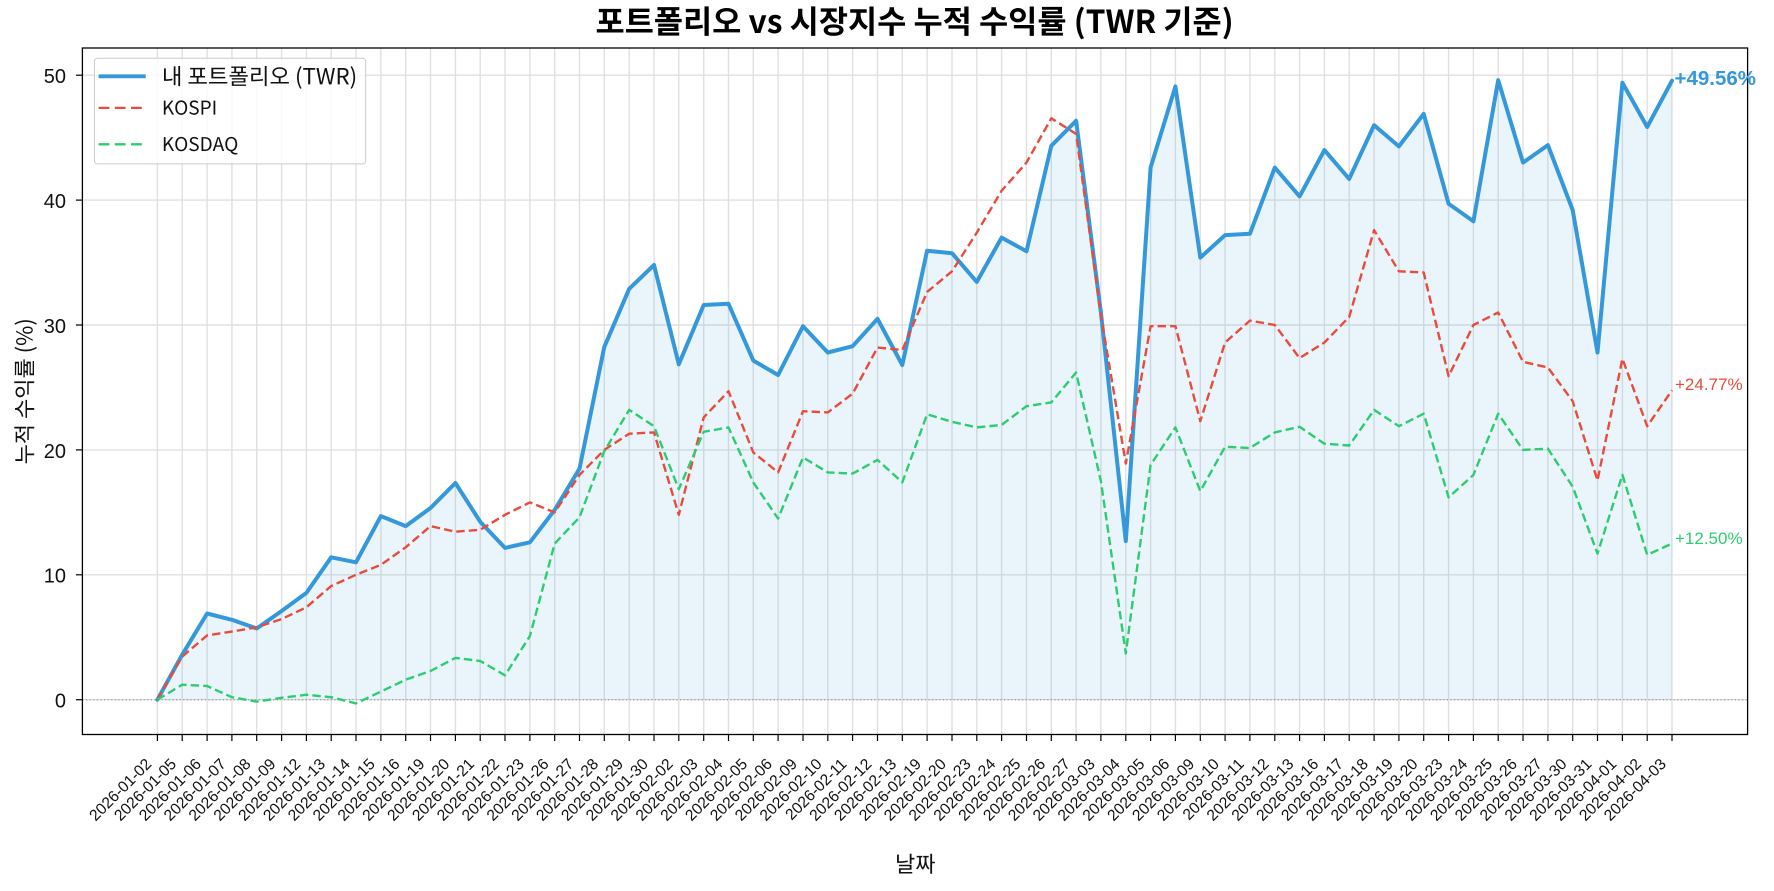  I want to click on svg-text: +24.77%, so click(1709, 384).